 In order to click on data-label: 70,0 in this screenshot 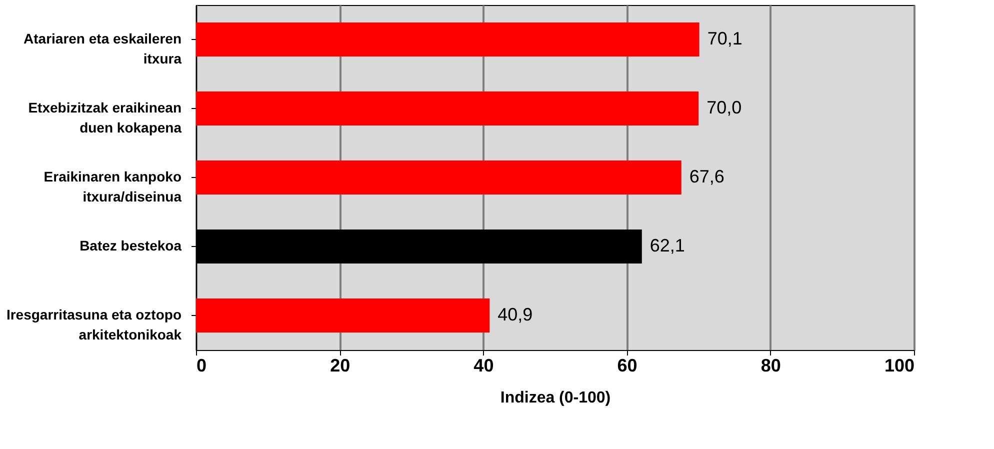, I will do `click(724, 108)`.